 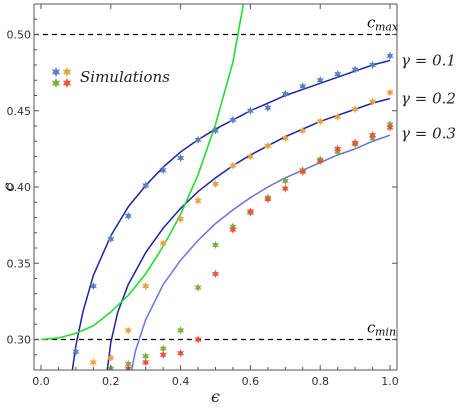 I want to click on x-tick-label: 0.2, so click(x=111, y=381).